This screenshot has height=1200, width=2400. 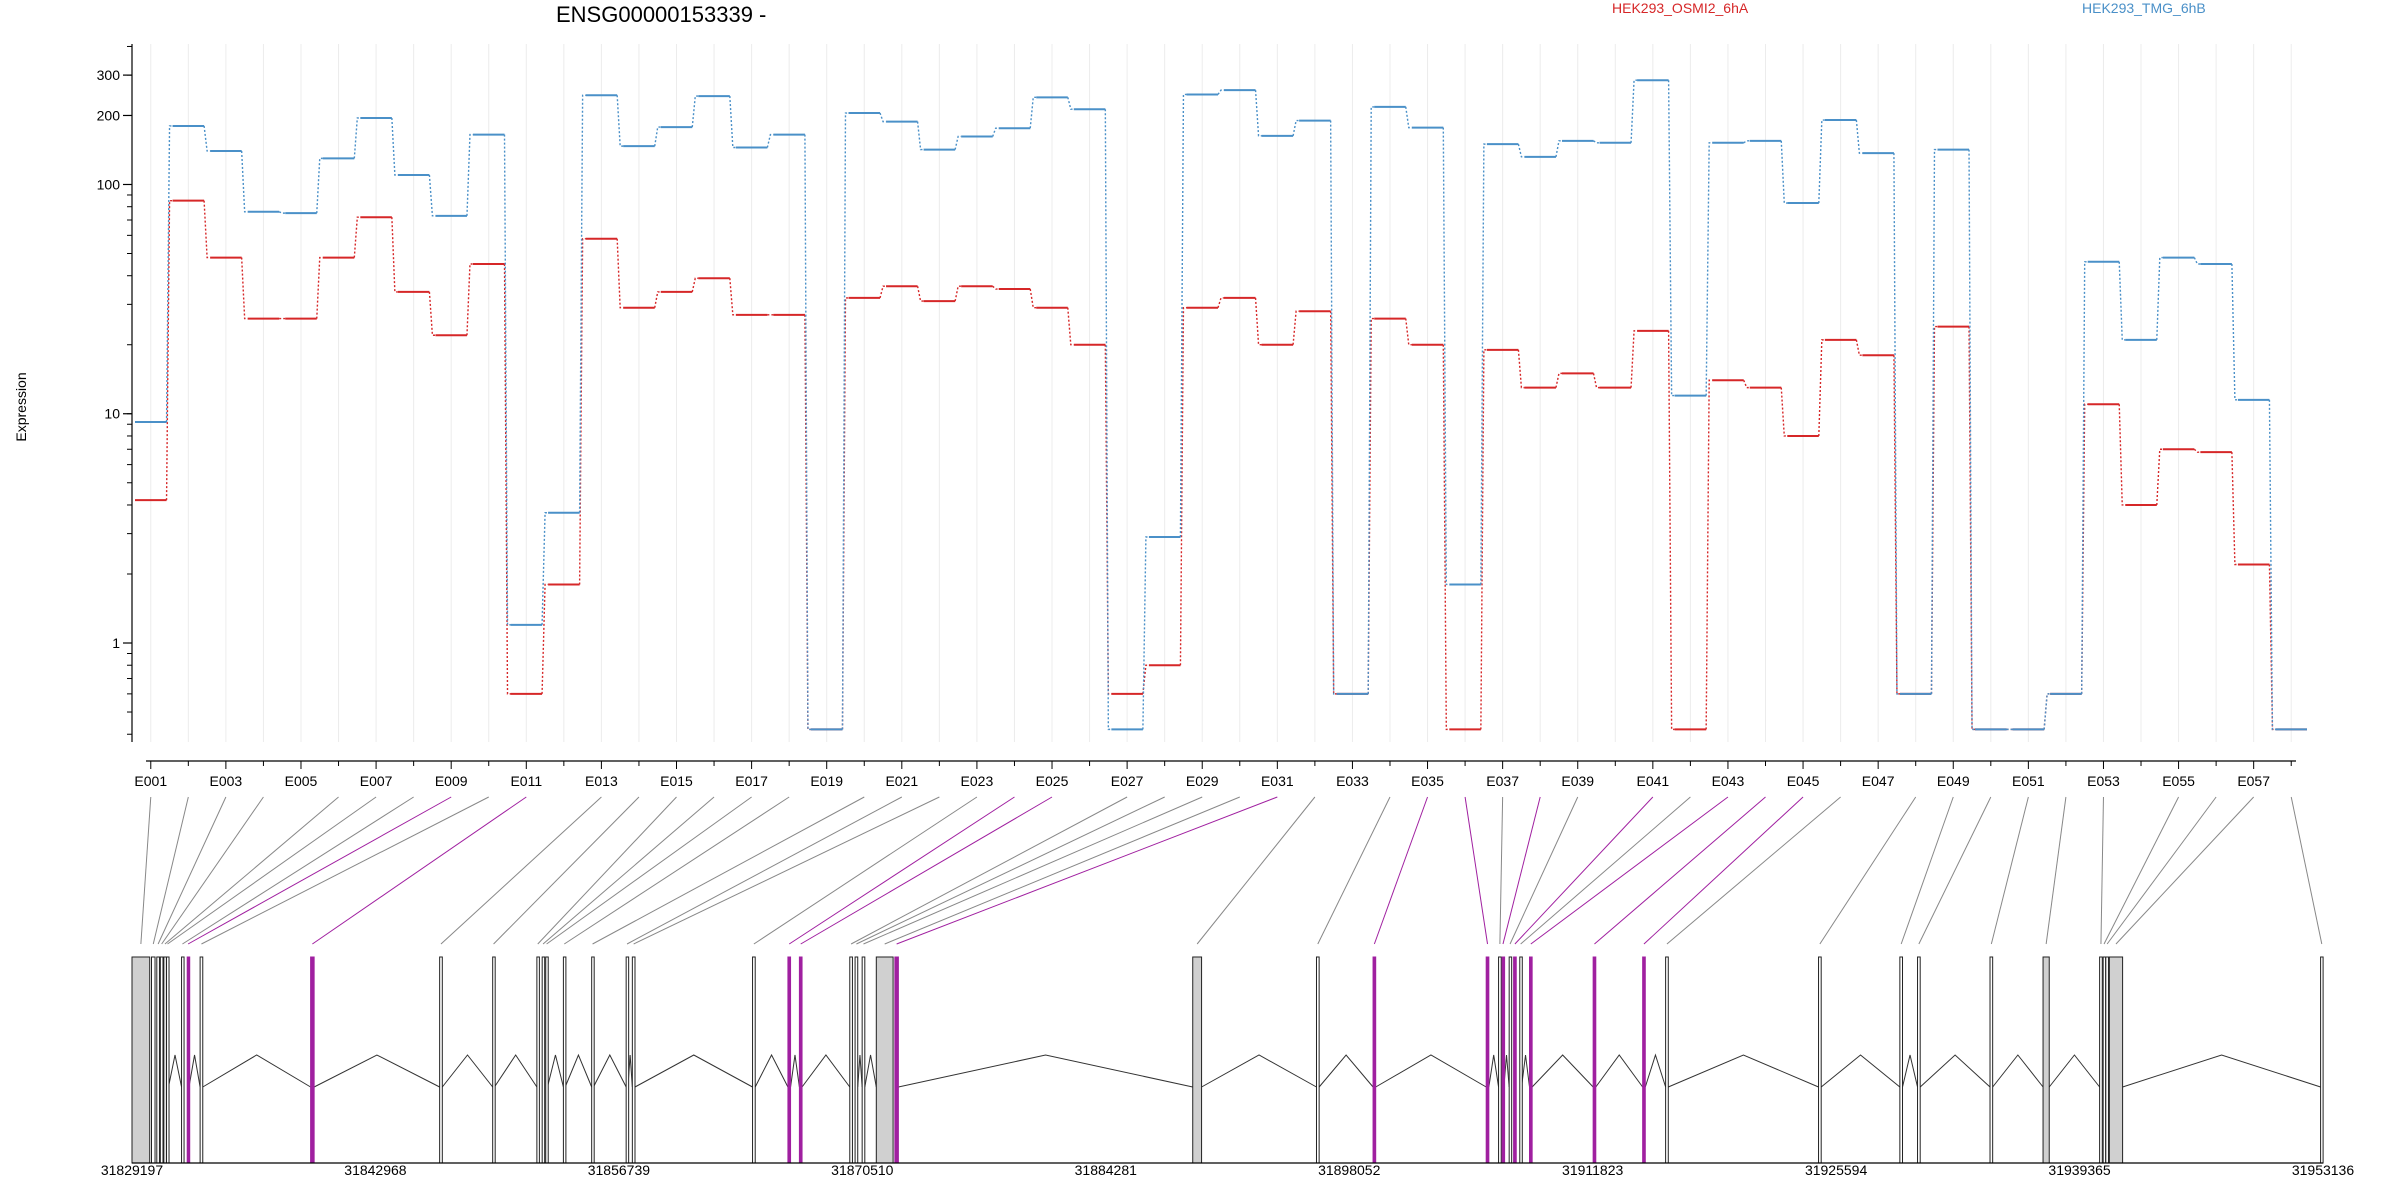 What do you see at coordinates (601, 781) in the screenshot?
I see `exon-tick-label: E013` at bounding box center [601, 781].